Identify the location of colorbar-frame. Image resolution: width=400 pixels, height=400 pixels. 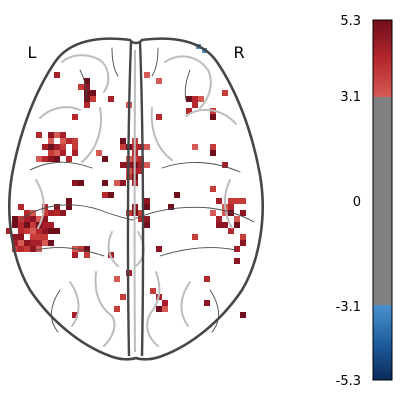
(382, 200).